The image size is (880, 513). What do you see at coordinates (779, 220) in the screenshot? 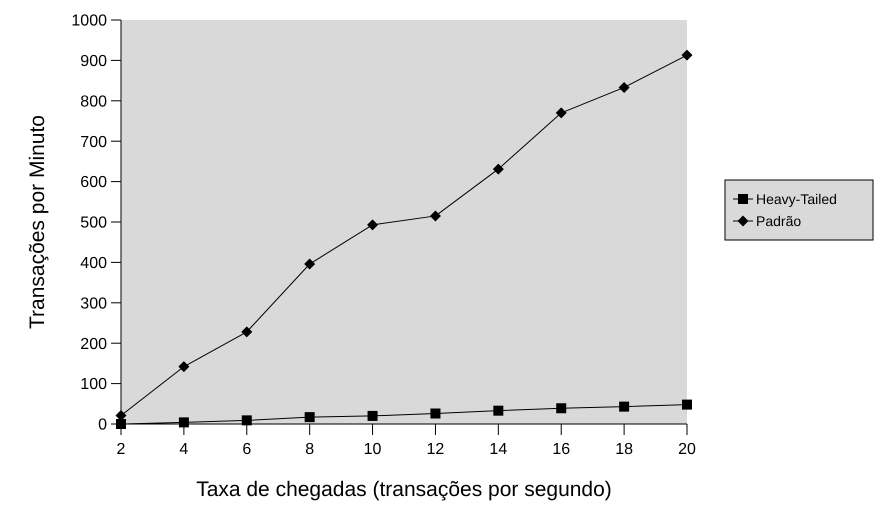
I see `legend-label: Padrão` at bounding box center [779, 220].